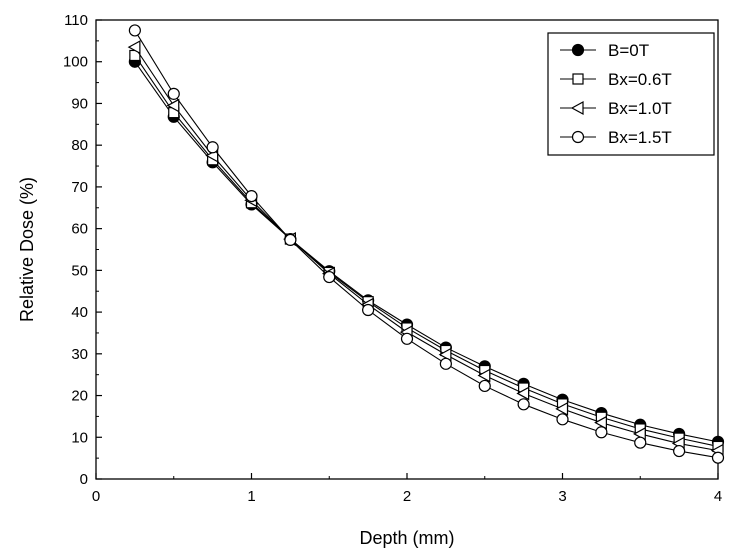 The width and height of the screenshot is (737, 555). What do you see at coordinates (562, 496) in the screenshot?
I see `x-tick-label: 3` at bounding box center [562, 496].